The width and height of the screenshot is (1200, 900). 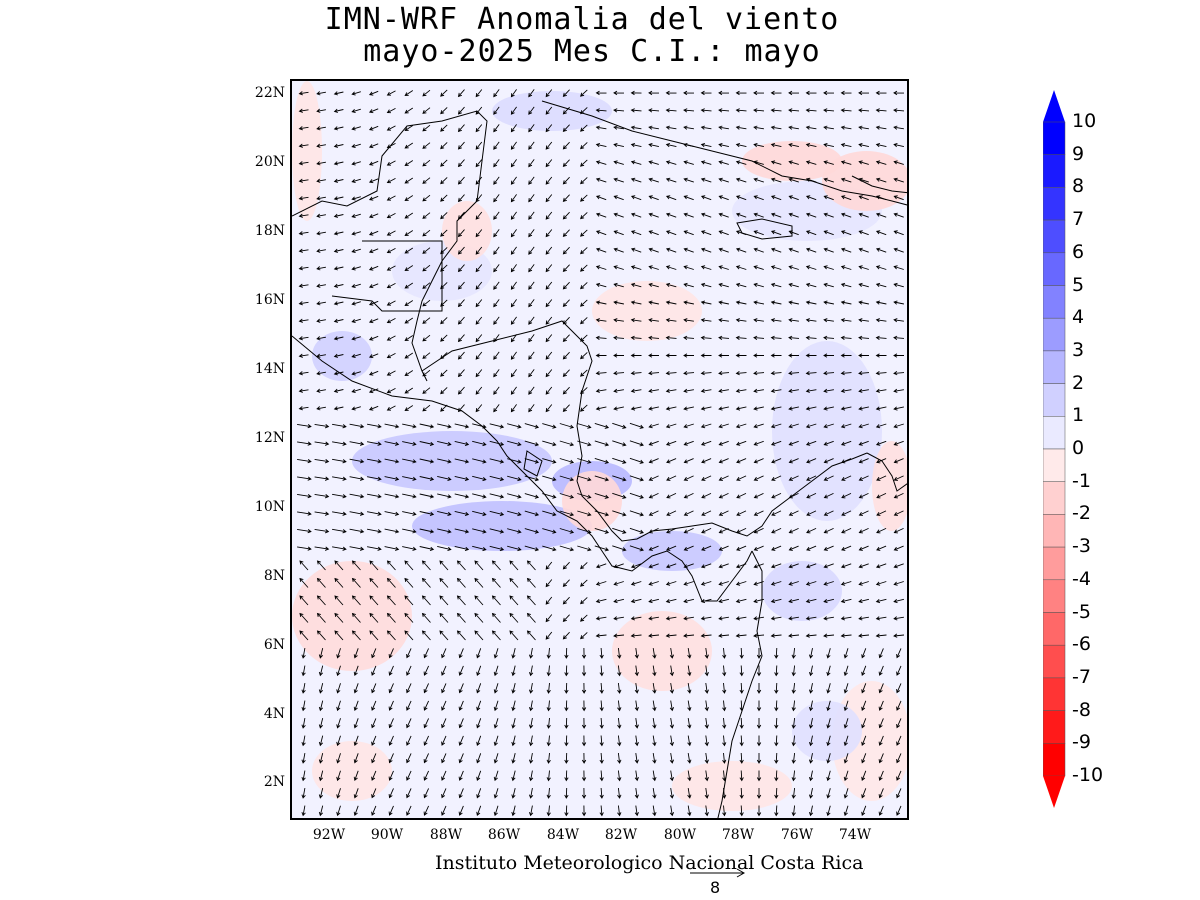 What do you see at coordinates (1081, 709) in the screenshot?
I see `colorbar-tick-label: -8` at bounding box center [1081, 709].